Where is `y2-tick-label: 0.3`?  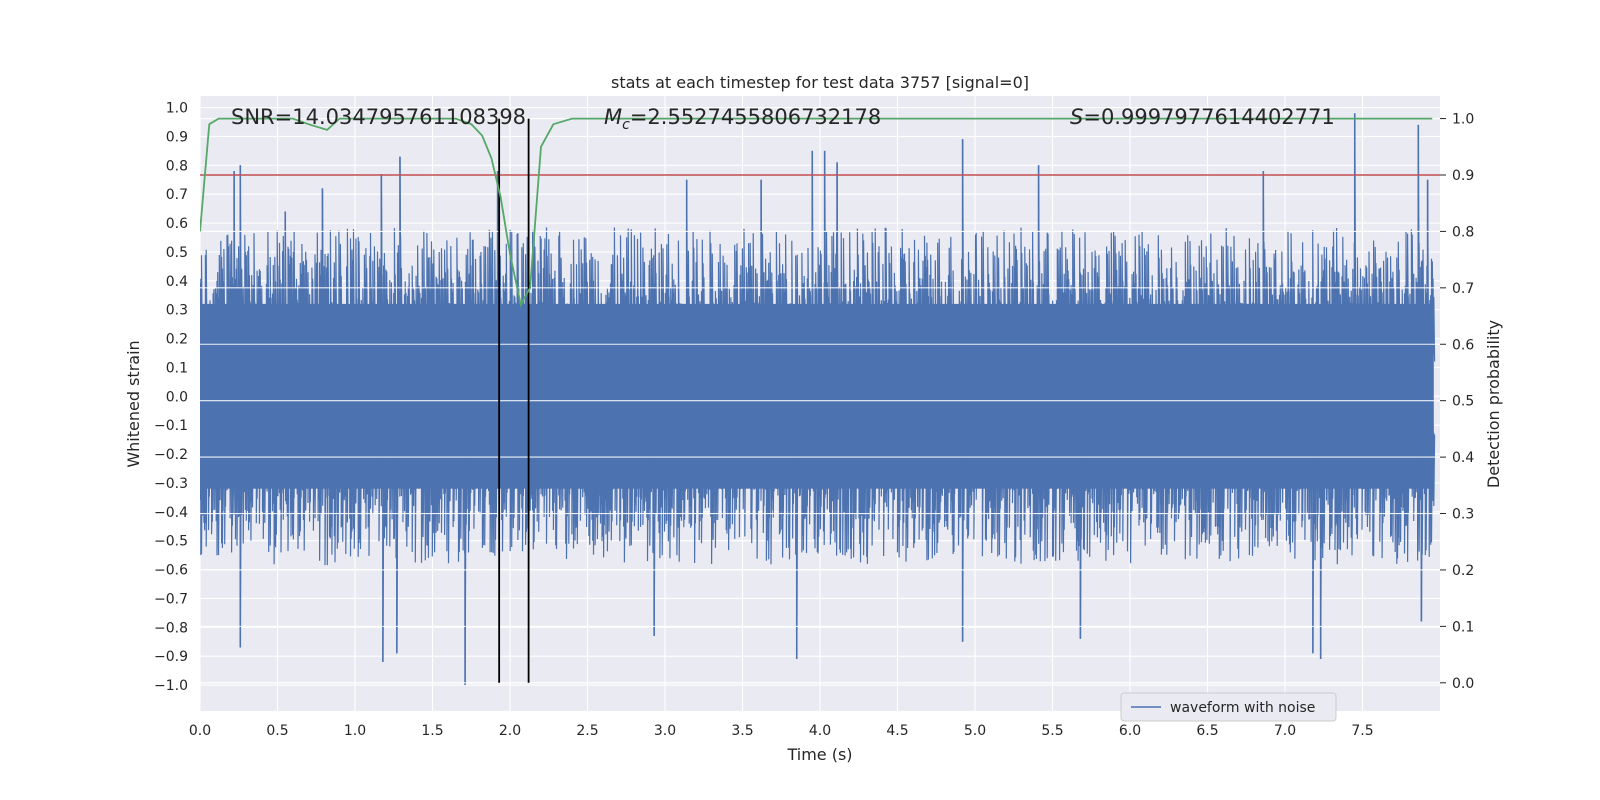 y2-tick-label: 0.3 is located at coordinates (1463, 515).